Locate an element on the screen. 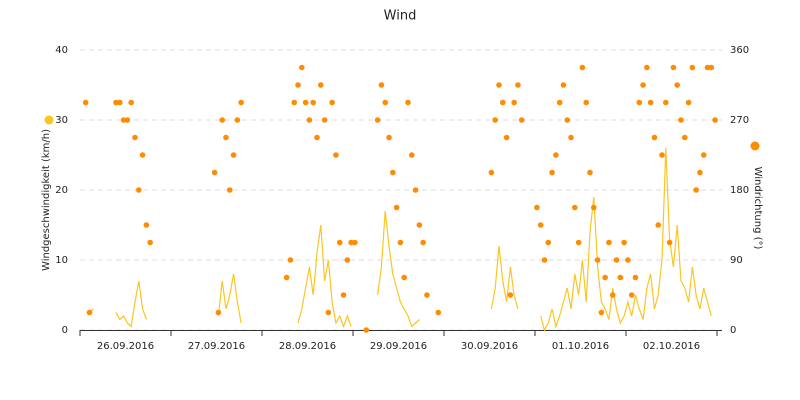  y2-axis-title: Windrichtung (°) is located at coordinates (757, 208).